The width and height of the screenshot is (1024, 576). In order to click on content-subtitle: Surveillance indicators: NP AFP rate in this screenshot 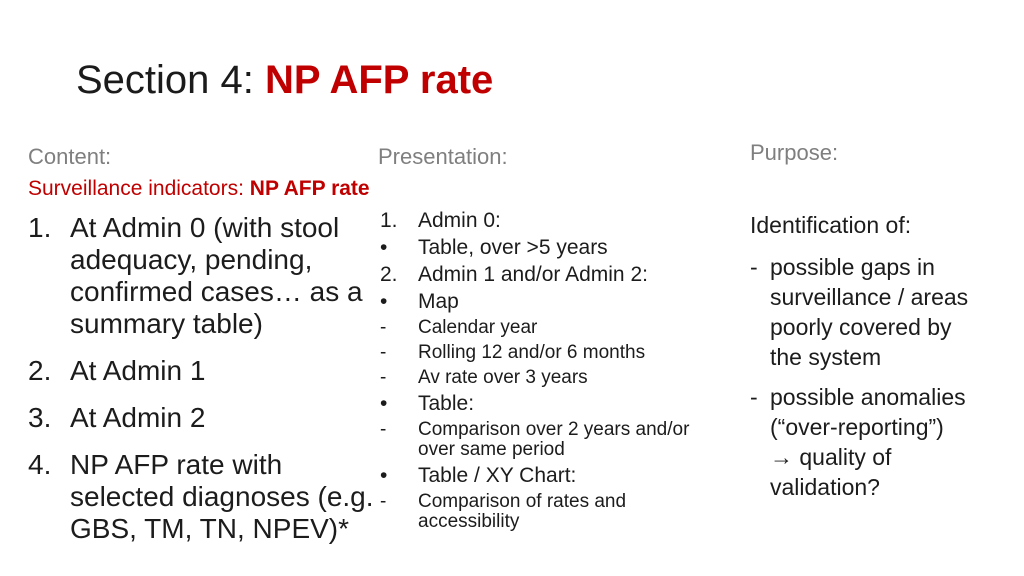, I will do `click(199, 189)`.